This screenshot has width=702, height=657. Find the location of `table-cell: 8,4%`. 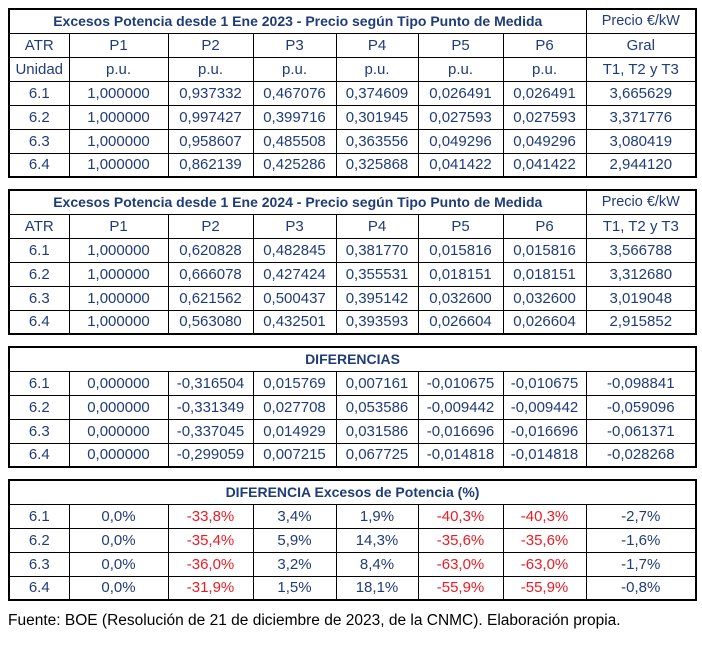

table-cell: 8,4% is located at coordinates (377, 564).